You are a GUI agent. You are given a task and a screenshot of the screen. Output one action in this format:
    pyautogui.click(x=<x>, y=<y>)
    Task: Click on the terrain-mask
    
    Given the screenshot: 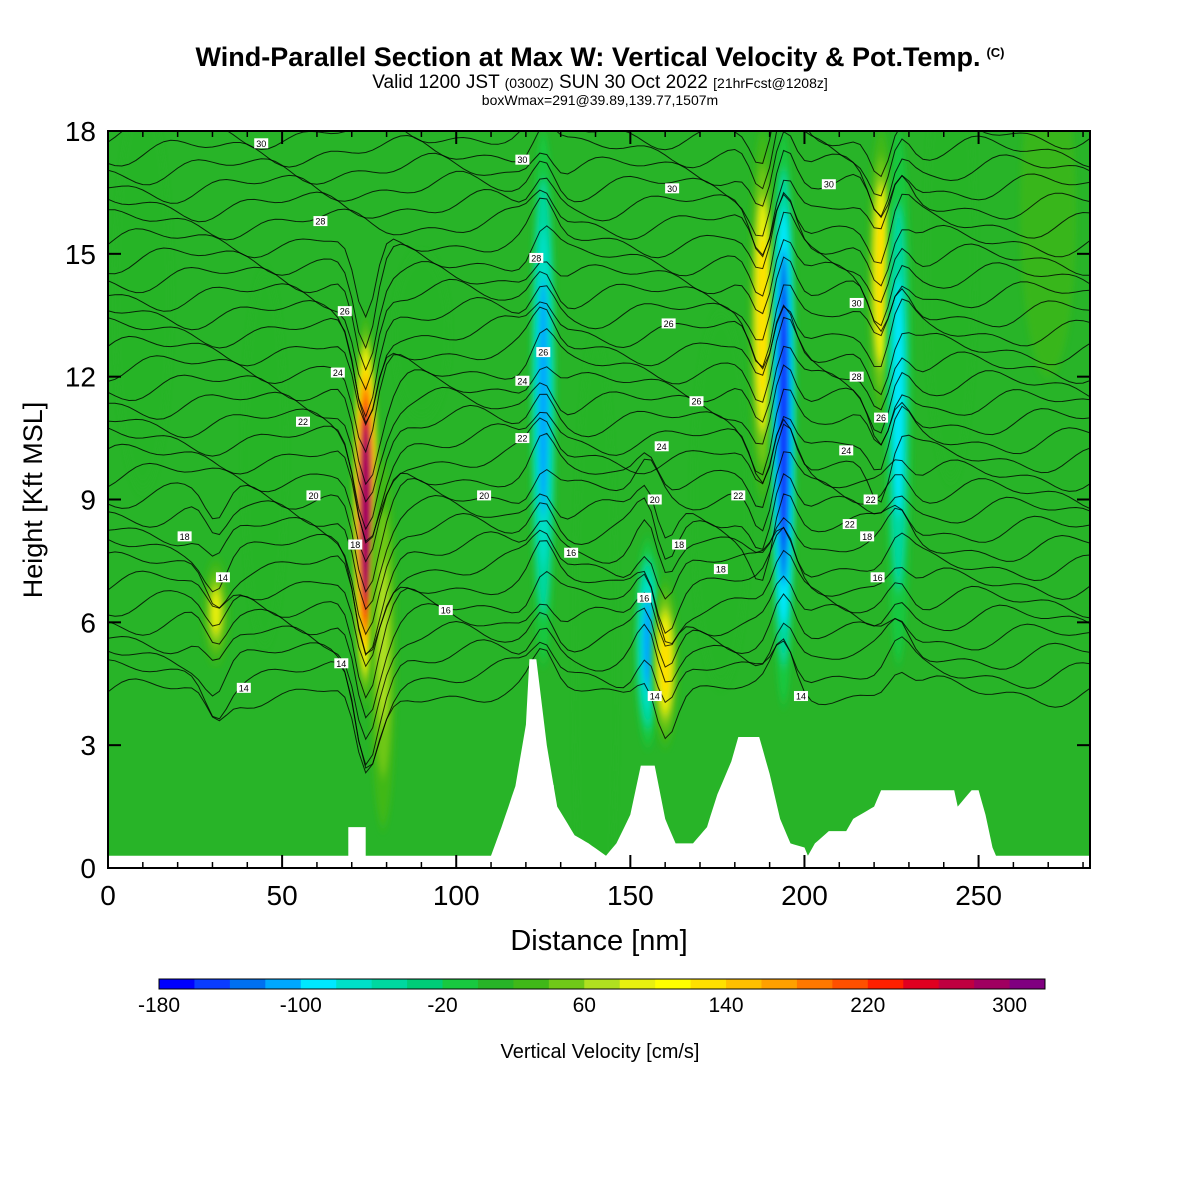 What is the action you would take?
    pyautogui.click(x=599, y=763)
    